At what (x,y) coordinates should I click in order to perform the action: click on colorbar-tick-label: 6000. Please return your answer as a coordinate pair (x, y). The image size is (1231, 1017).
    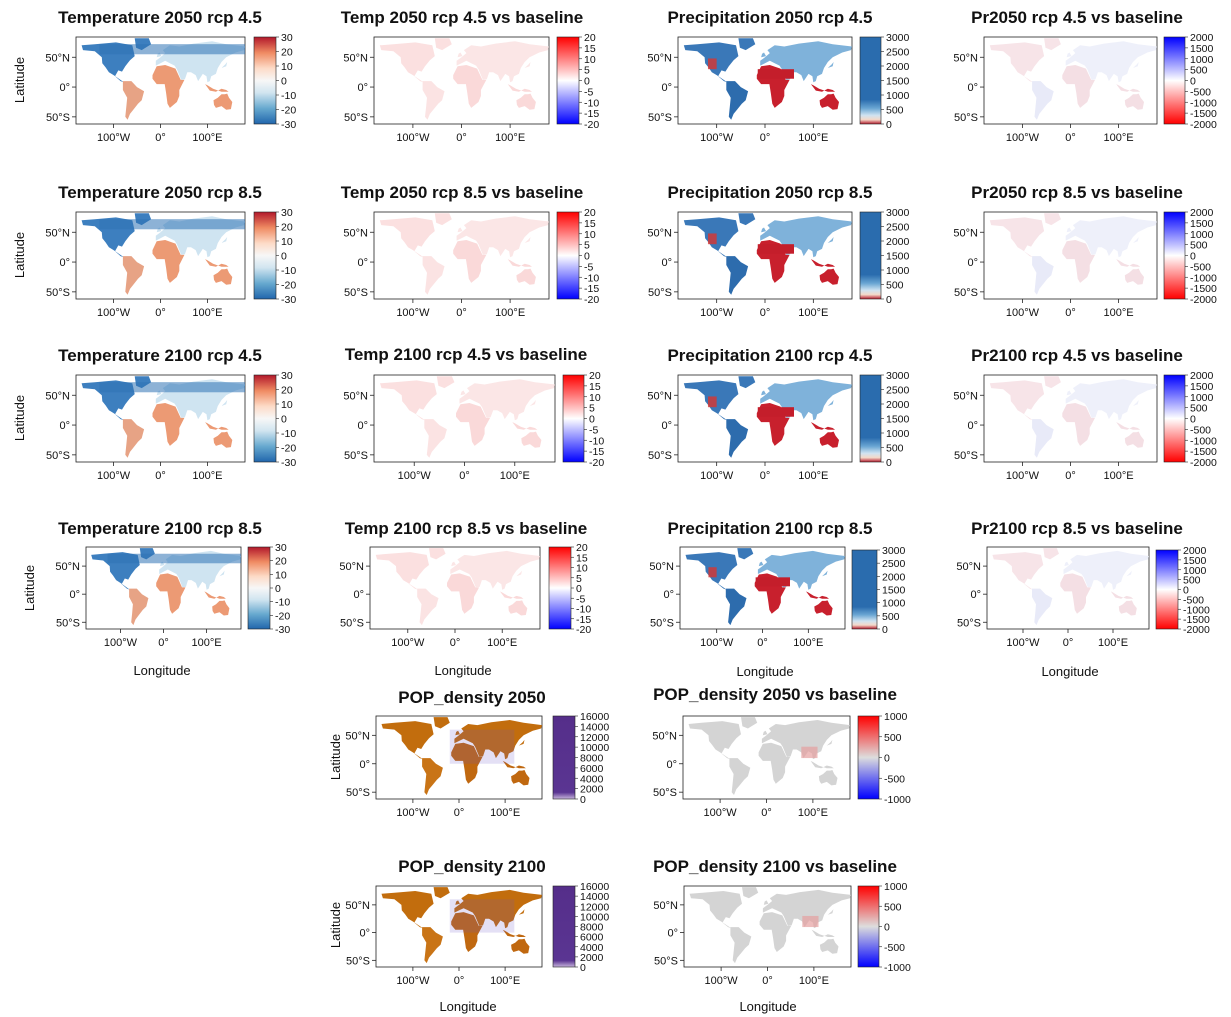
    Looking at the image, I should click on (592, 769).